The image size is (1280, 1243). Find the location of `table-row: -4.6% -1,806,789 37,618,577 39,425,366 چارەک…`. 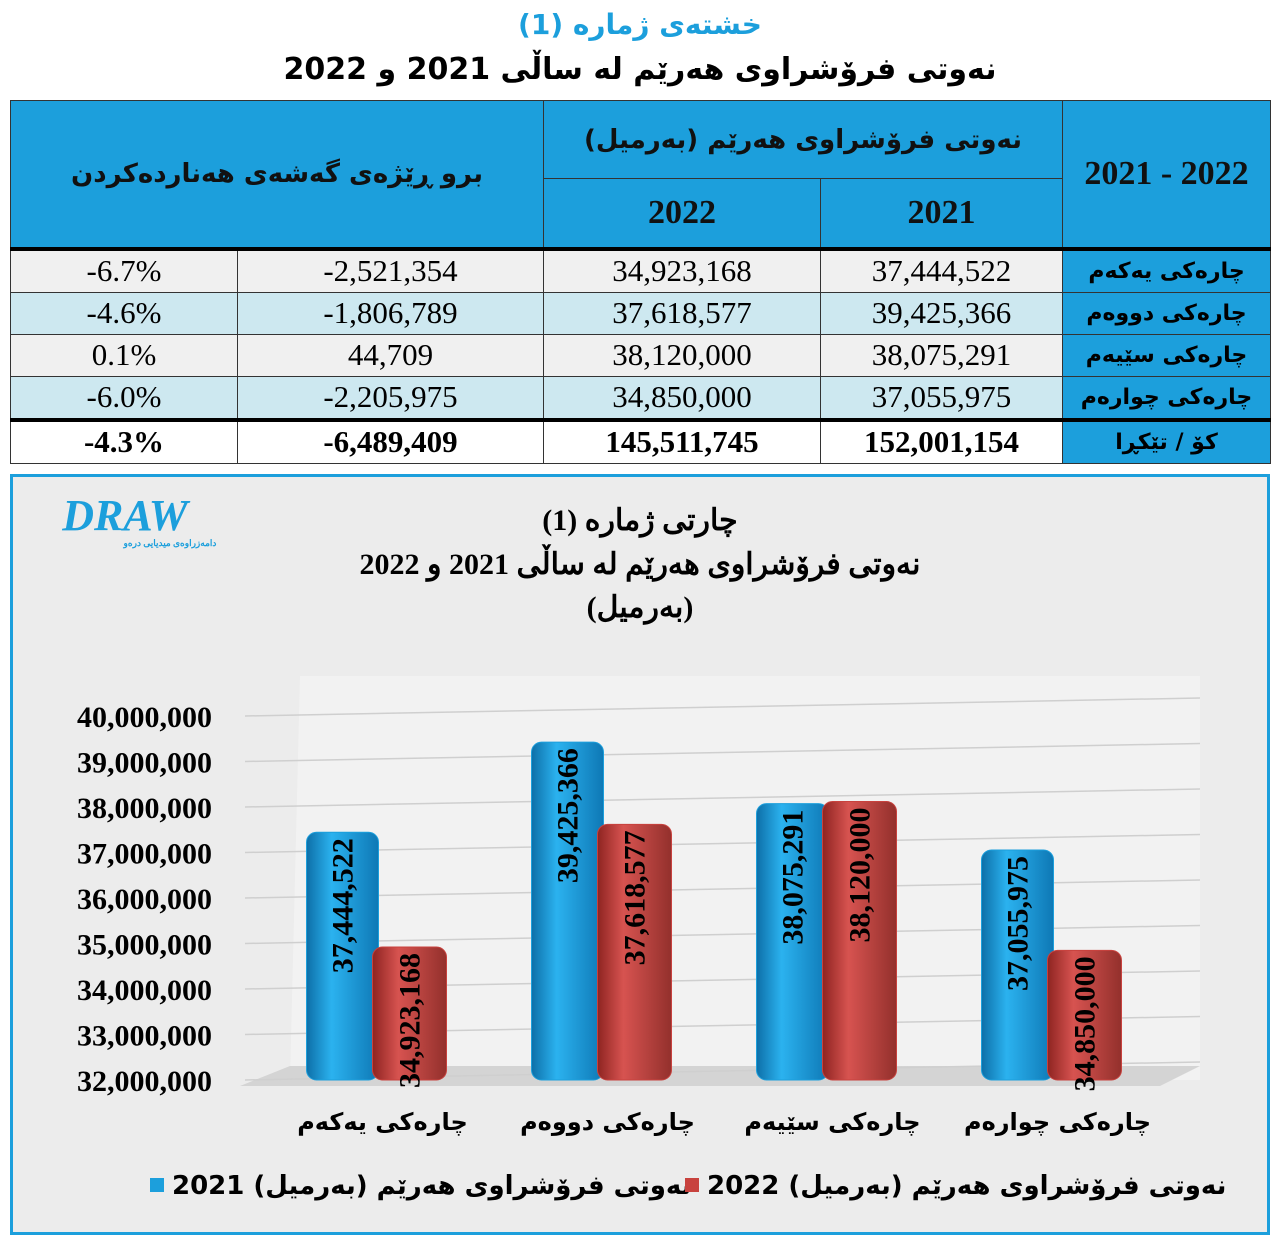

table-row: -4.6% -1,806,789 37,618,577 39,425,366 چارەک… is located at coordinates (641, 313).